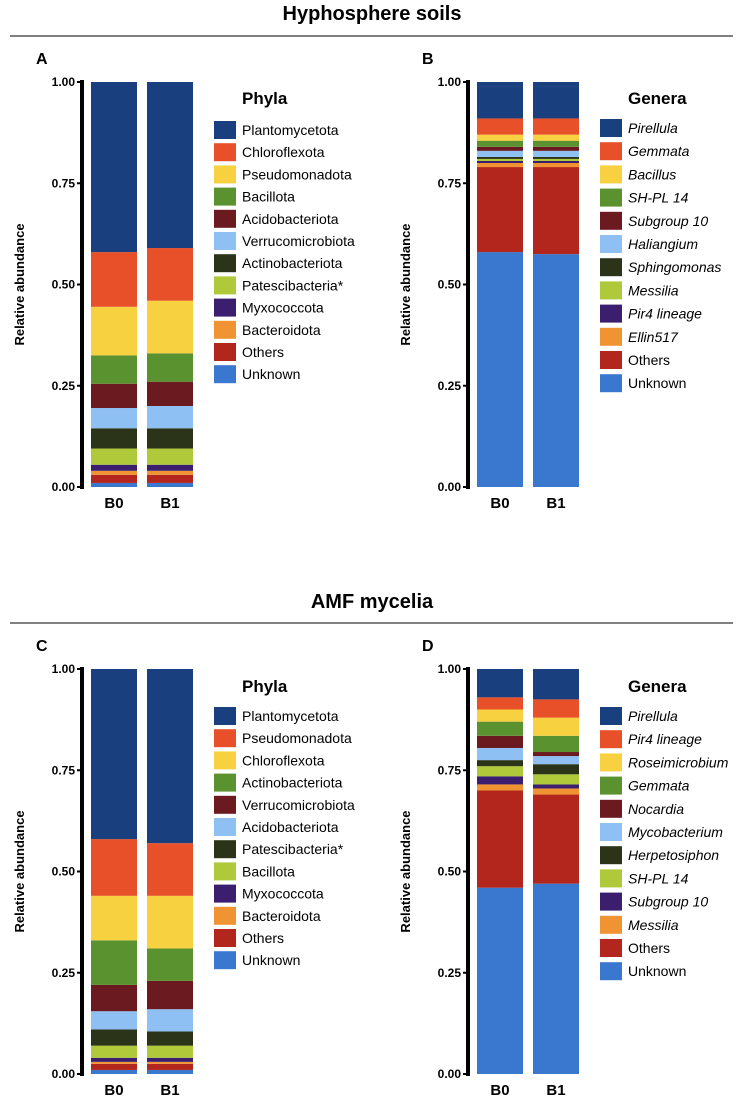 The height and width of the screenshot is (1100, 744). Describe the element at coordinates (428, 646) in the screenshot. I see `panel-letter: D` at that location.